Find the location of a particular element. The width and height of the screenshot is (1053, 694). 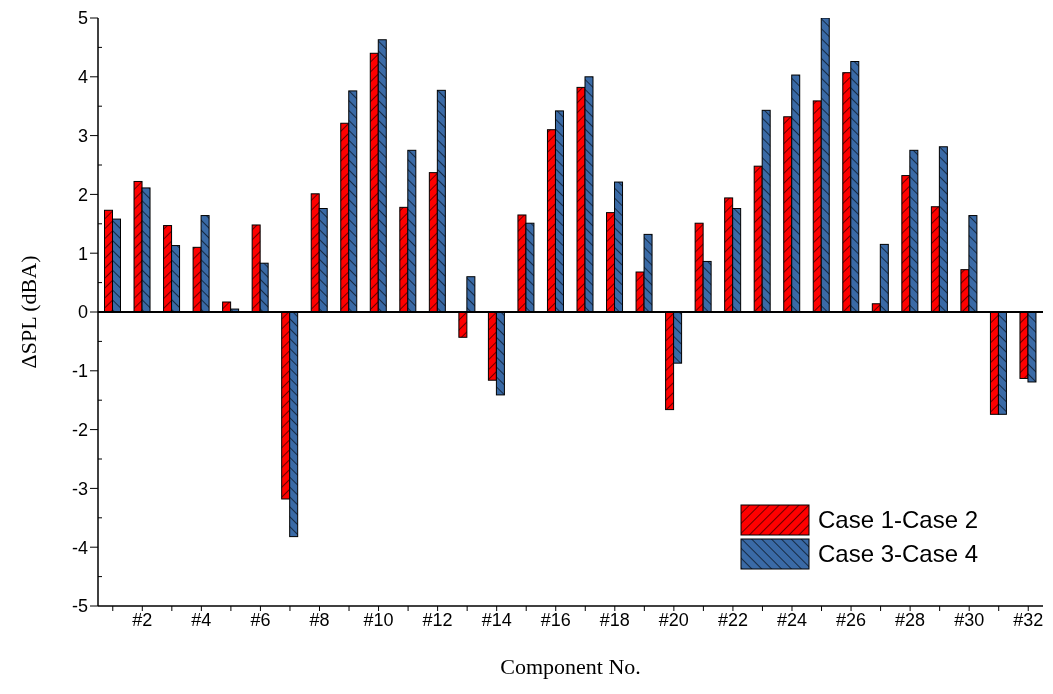

y-tick-label: 5 is located at coordinates (82, 18).